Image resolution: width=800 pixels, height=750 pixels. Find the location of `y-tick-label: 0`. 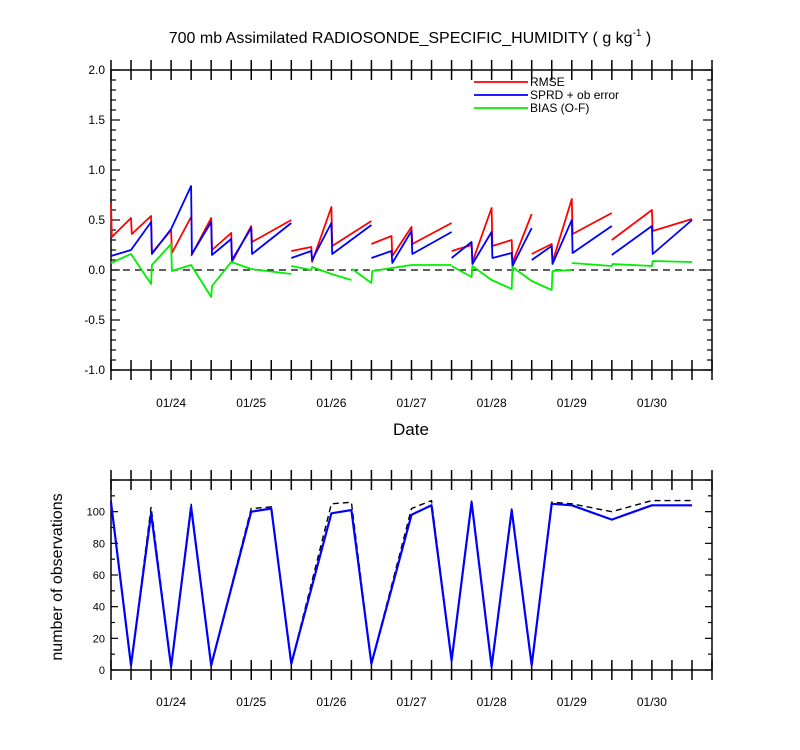

y-tick-label: 0 is located at coordinates (102, 671).